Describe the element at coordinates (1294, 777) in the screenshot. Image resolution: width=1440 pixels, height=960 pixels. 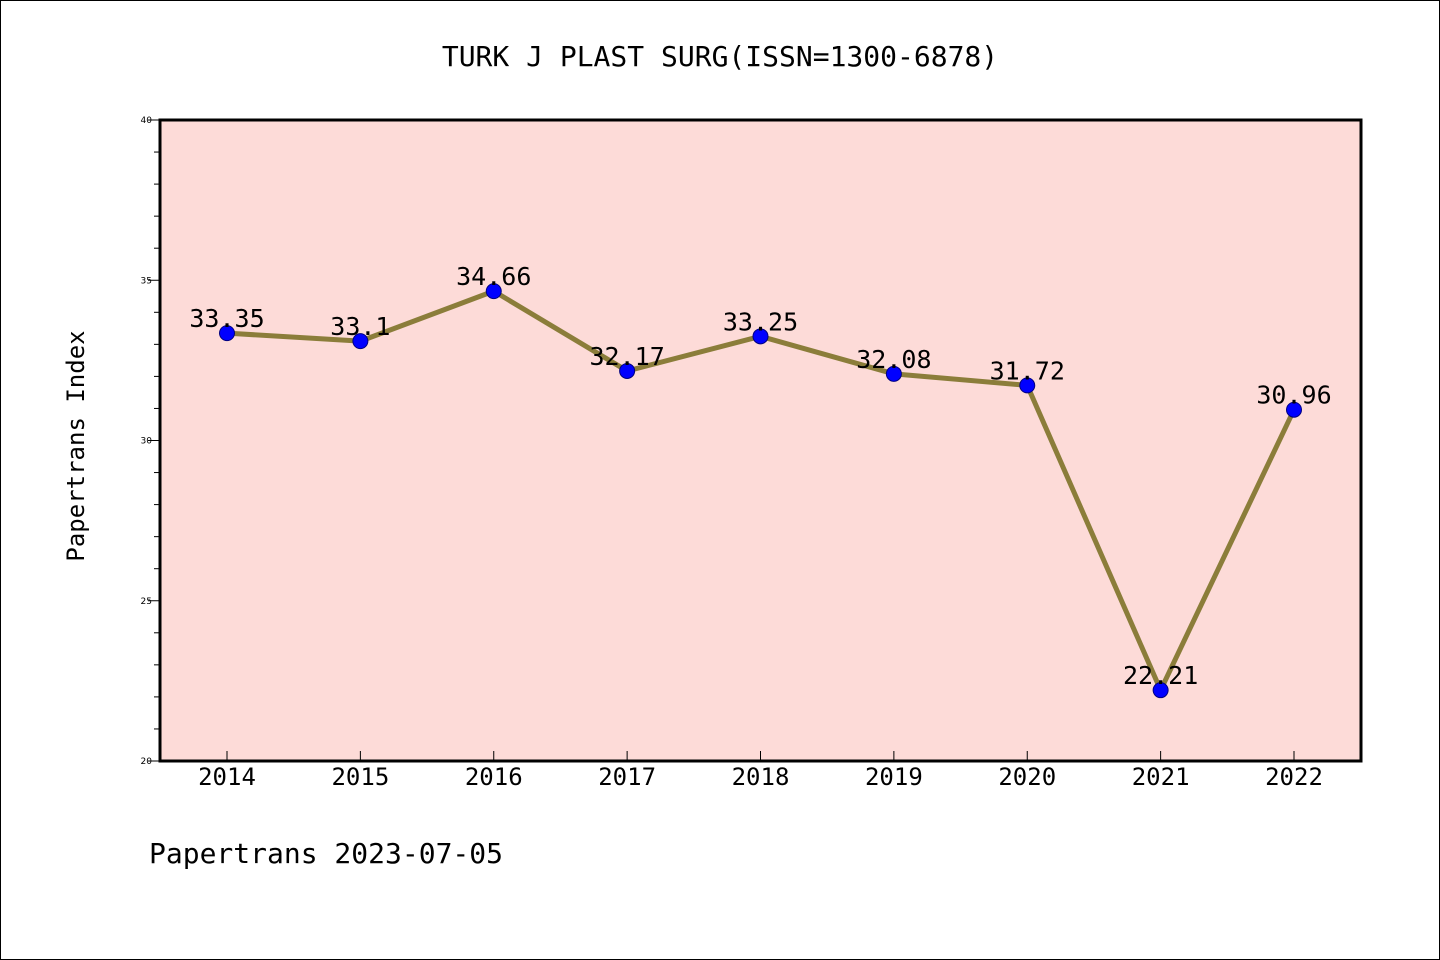
I see `x-tick-label: 2022` at that location.